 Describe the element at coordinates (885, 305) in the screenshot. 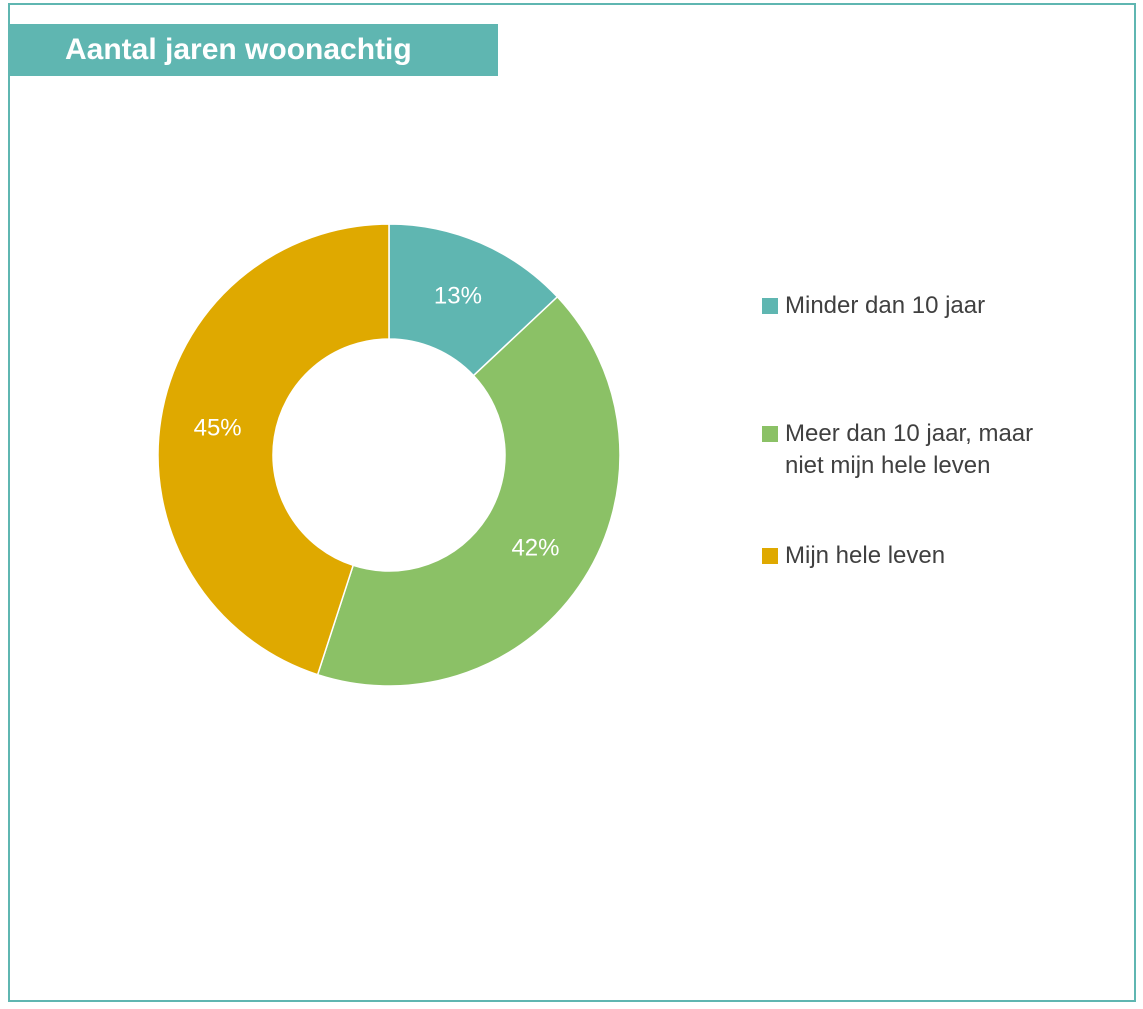

I see `legend-label: Minder dan 10 jaar` at that location.